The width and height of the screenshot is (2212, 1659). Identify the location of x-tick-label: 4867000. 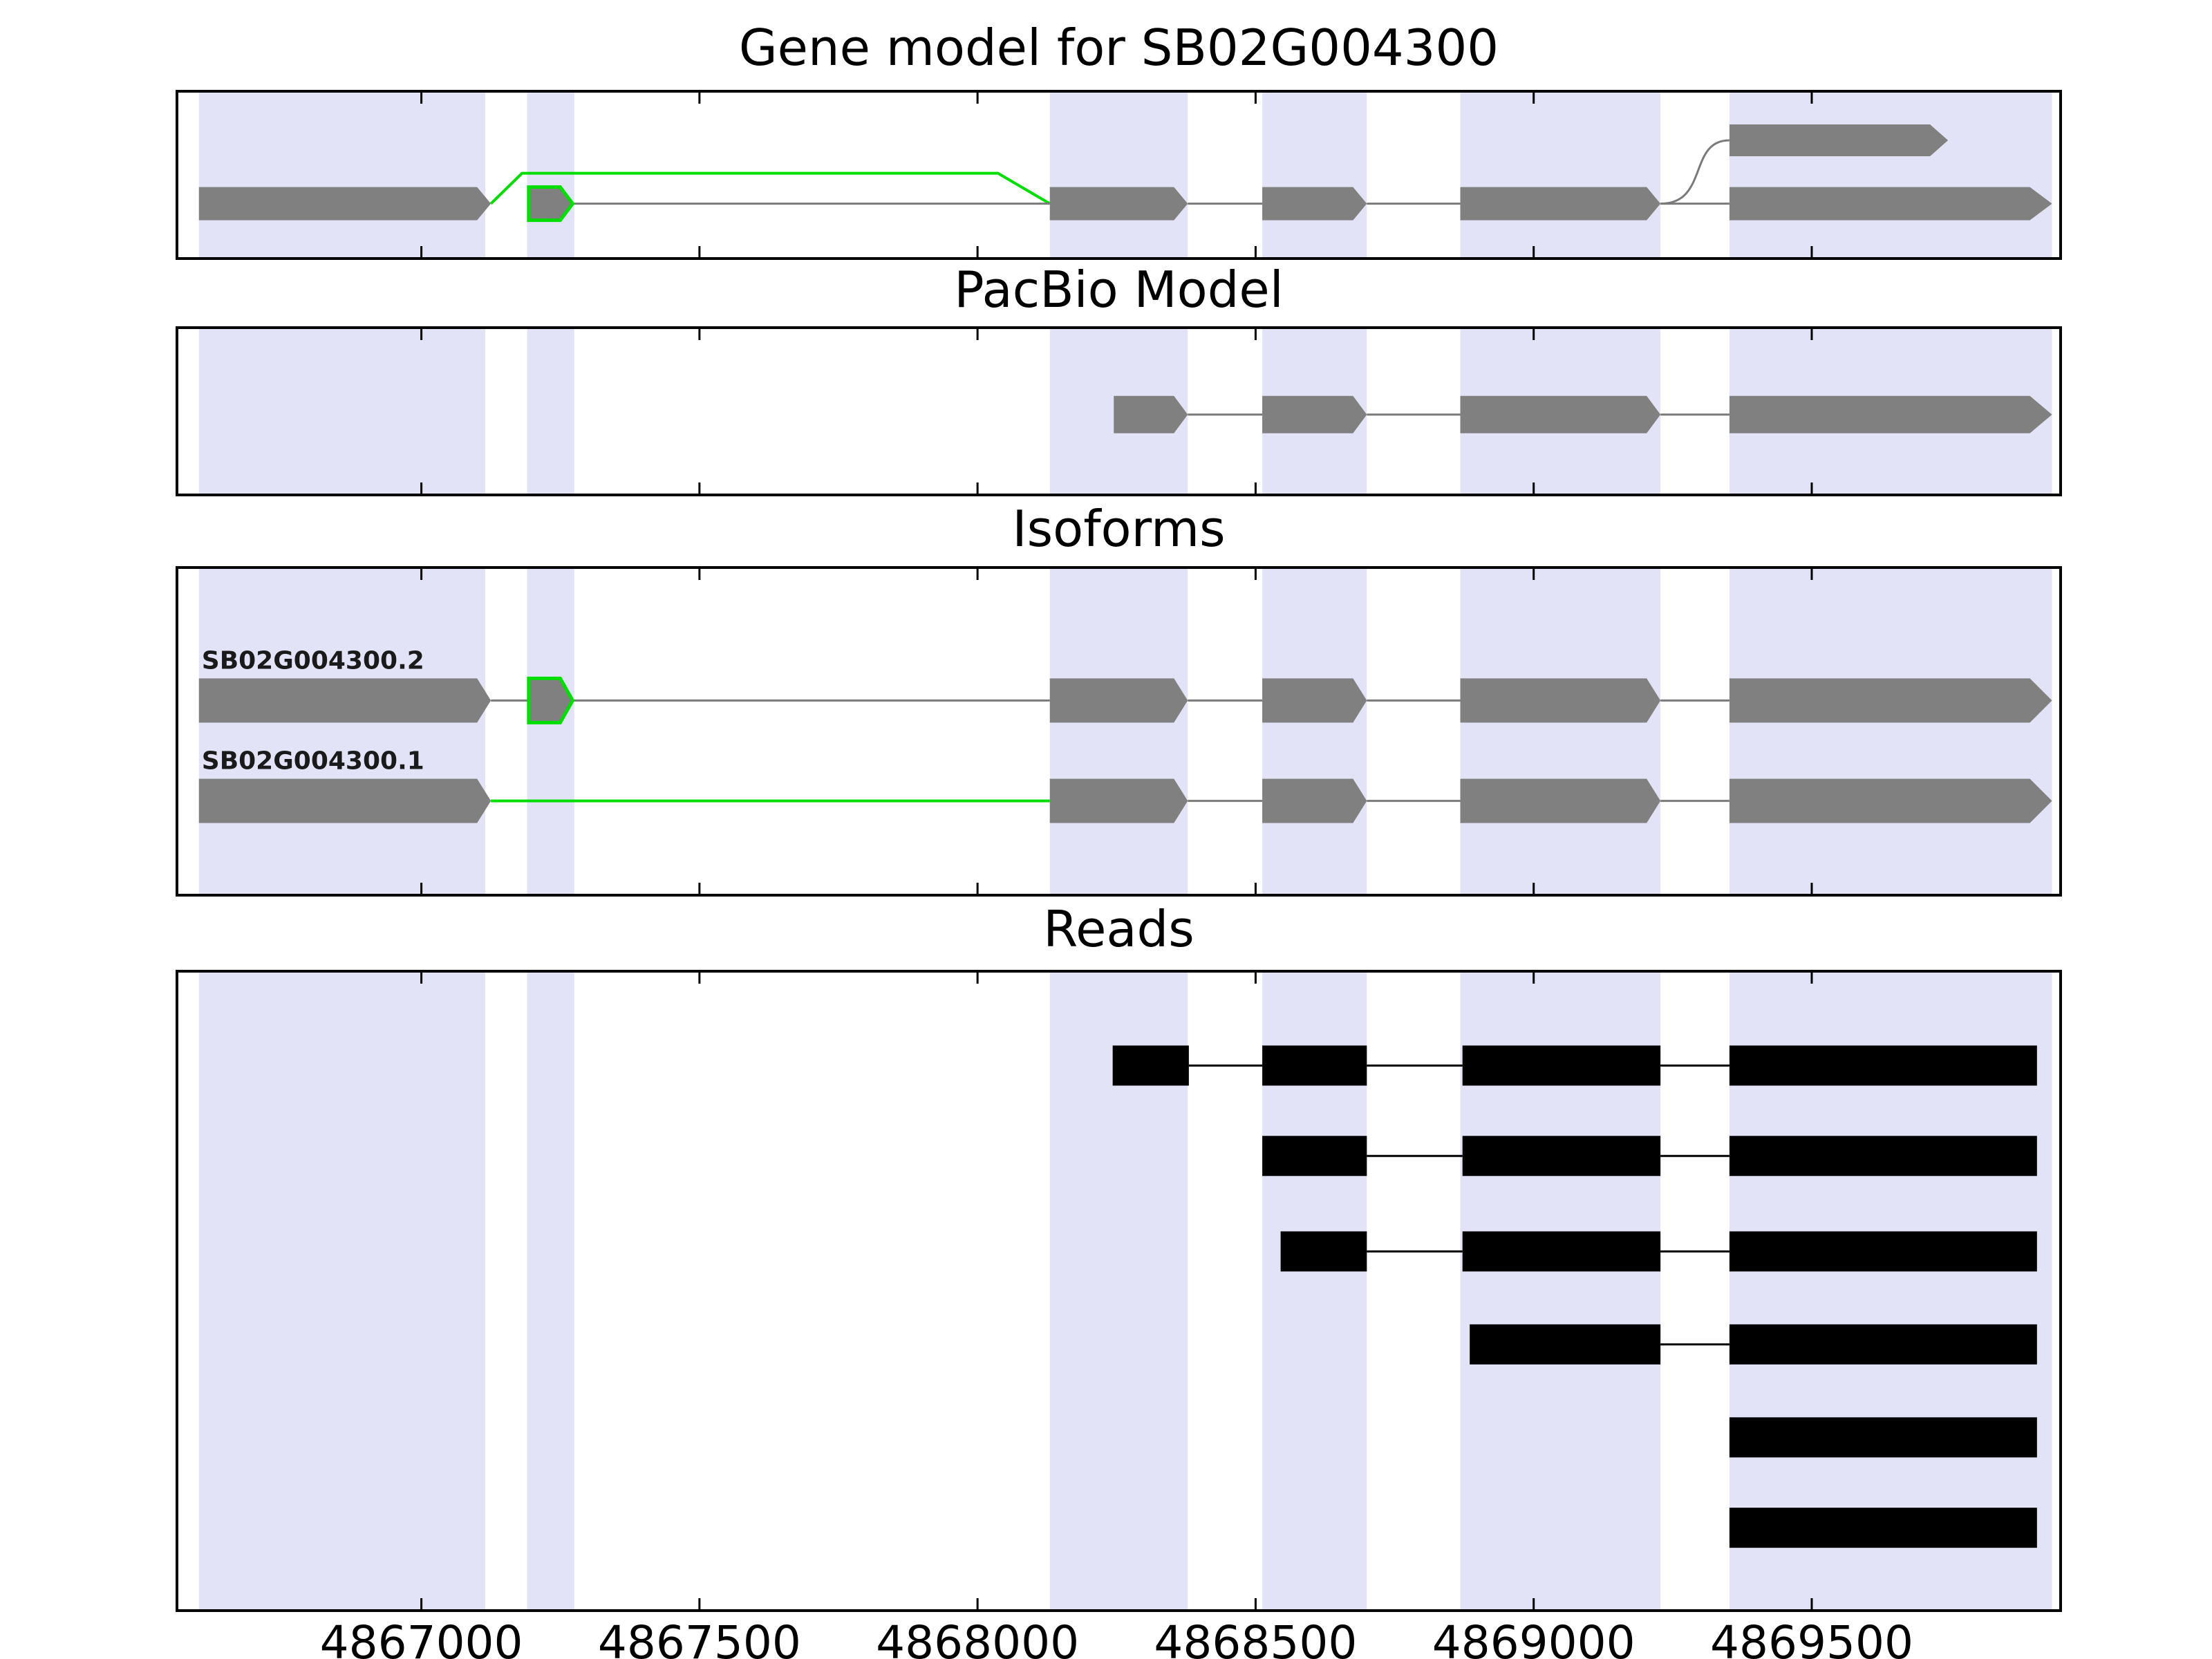
(421, 1638).